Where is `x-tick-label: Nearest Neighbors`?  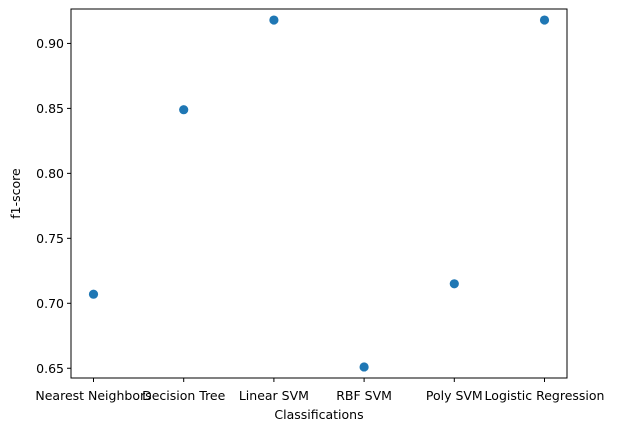
x-tick-label: Nearest Neighbors is located at coordinates (93, 395).